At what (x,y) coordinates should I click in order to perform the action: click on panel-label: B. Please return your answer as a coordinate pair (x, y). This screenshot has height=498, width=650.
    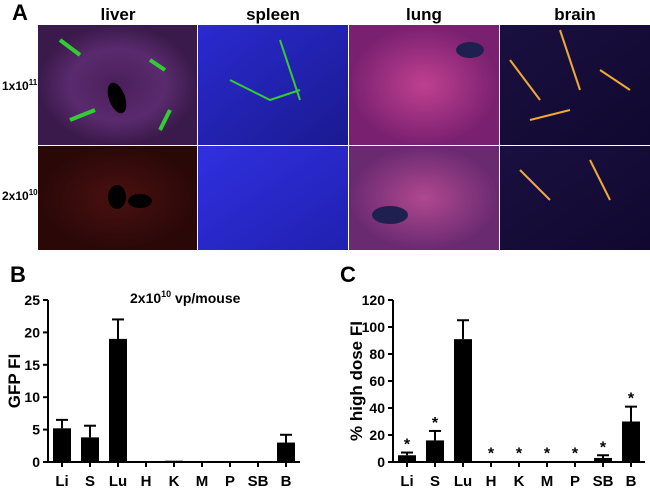
    Looking at the image, I should click on (18, 274).